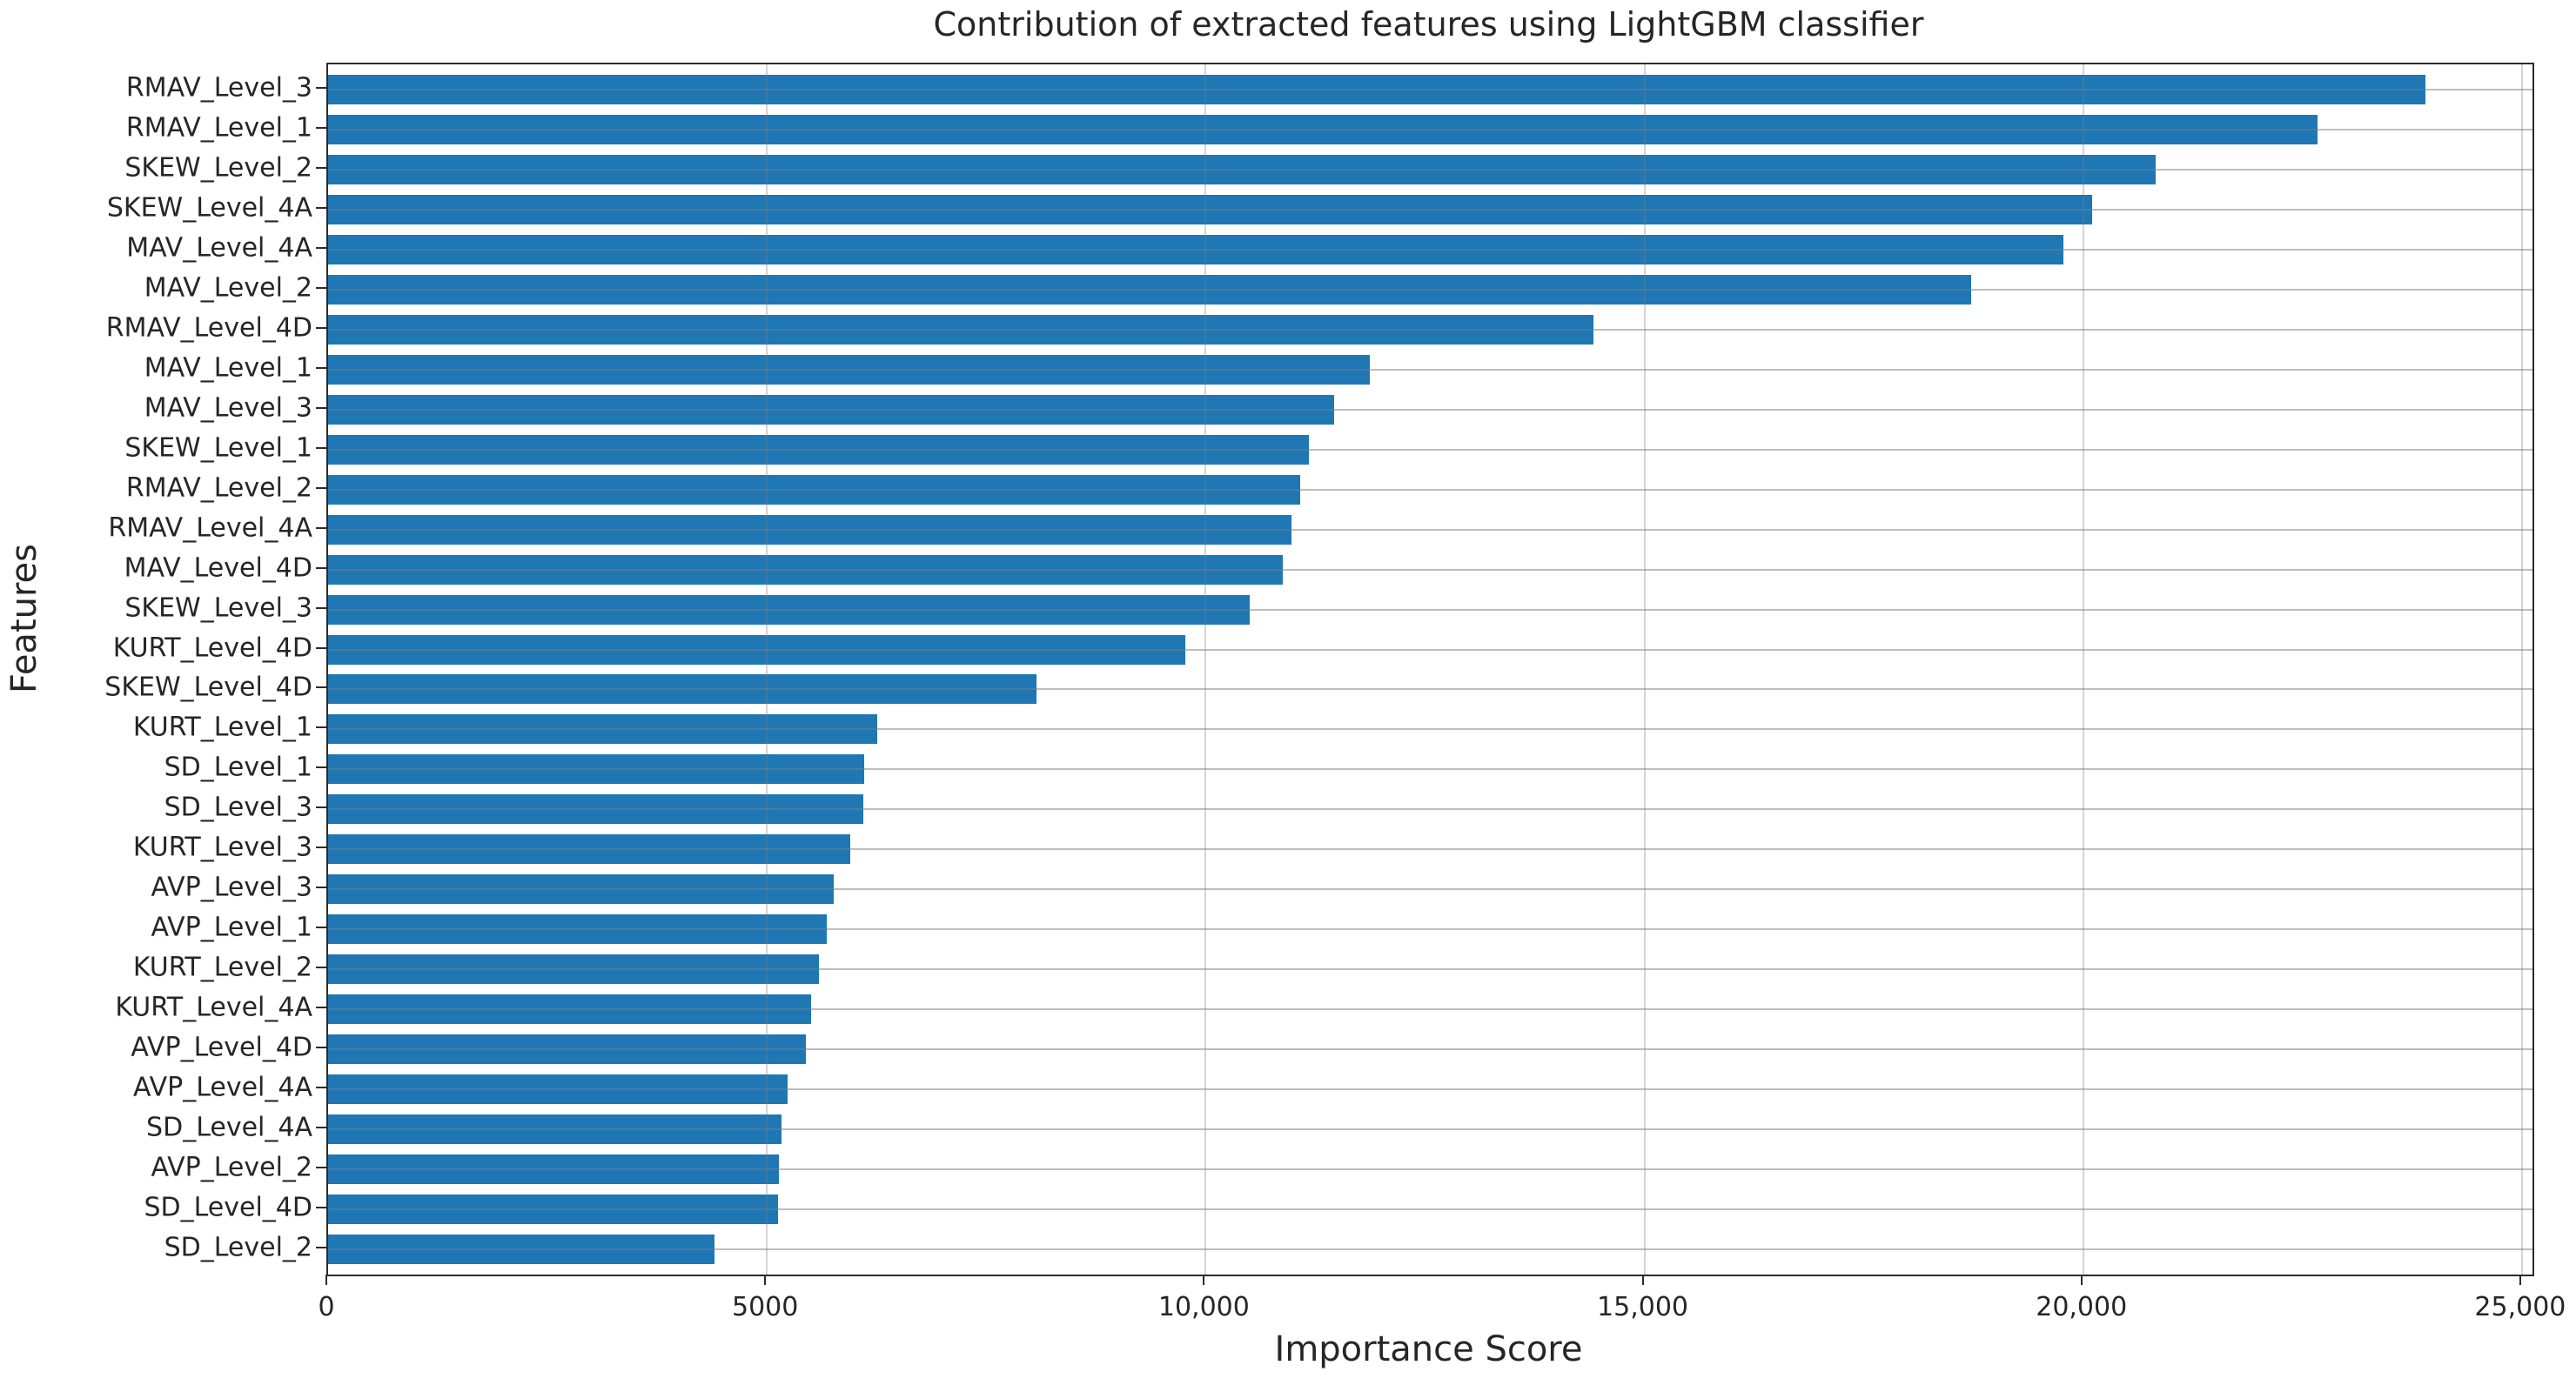 The image size is (2576, 1392). I want to click on y-axis-title: Features, so click(24, 618).